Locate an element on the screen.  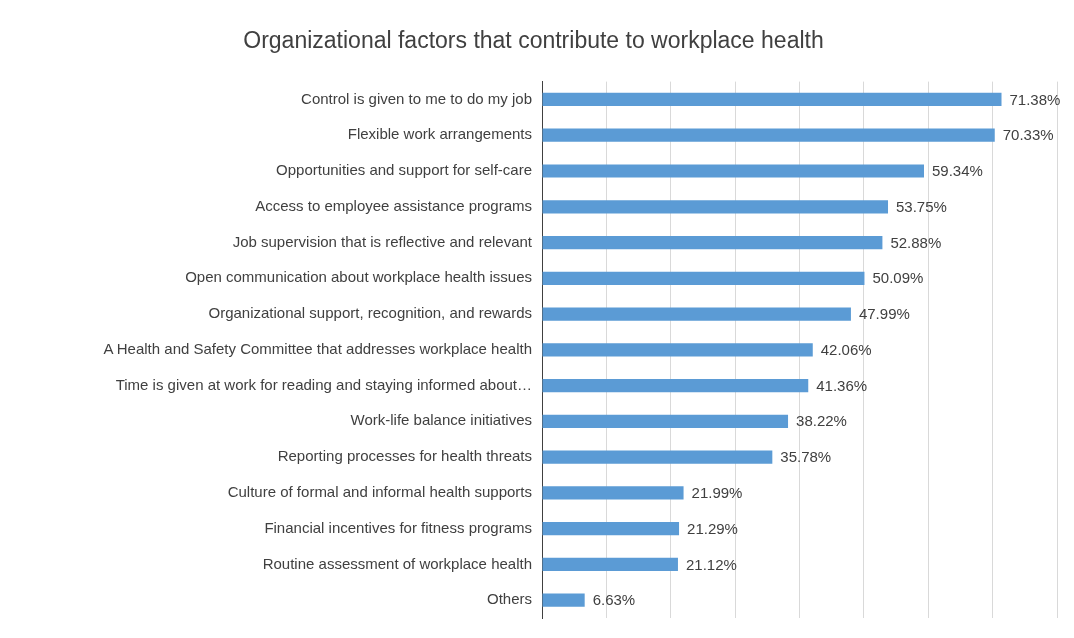
data-label: 42.06% is located at coordinates (846, 349).